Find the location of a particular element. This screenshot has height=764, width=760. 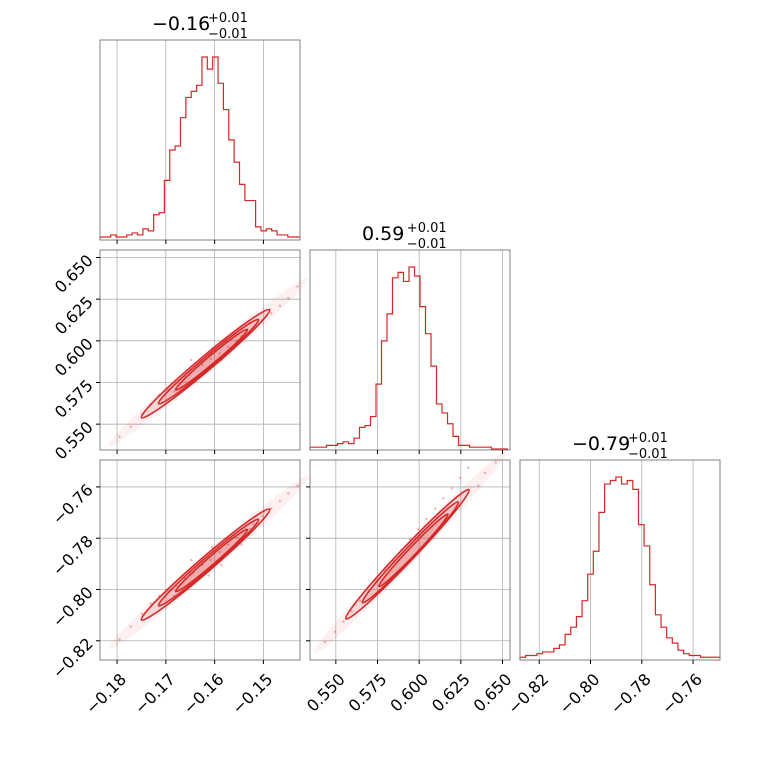

y-tick-label: −0.82 is located at coordinates (73, 658).